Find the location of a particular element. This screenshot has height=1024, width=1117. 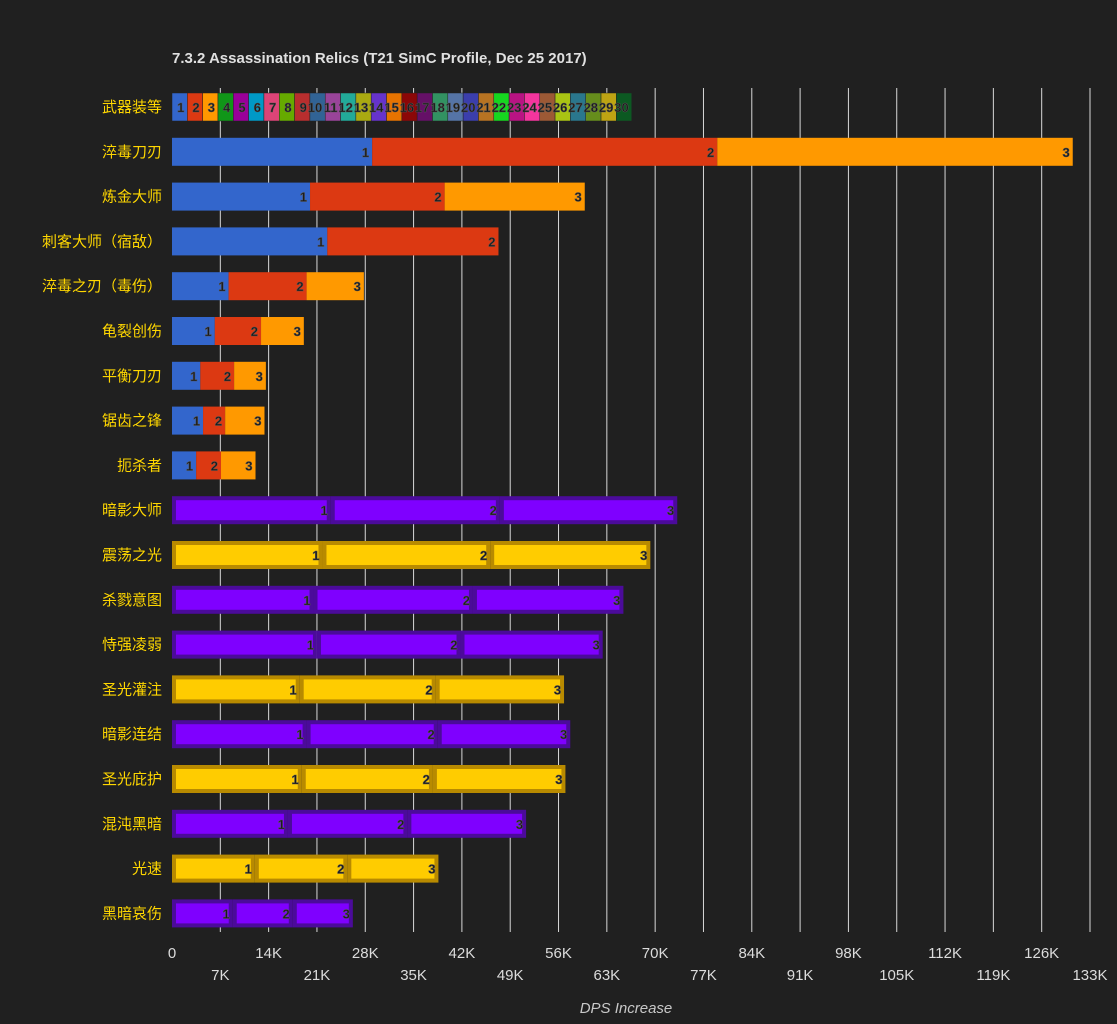

data-label: 18 is located at coordinates (437, 107).